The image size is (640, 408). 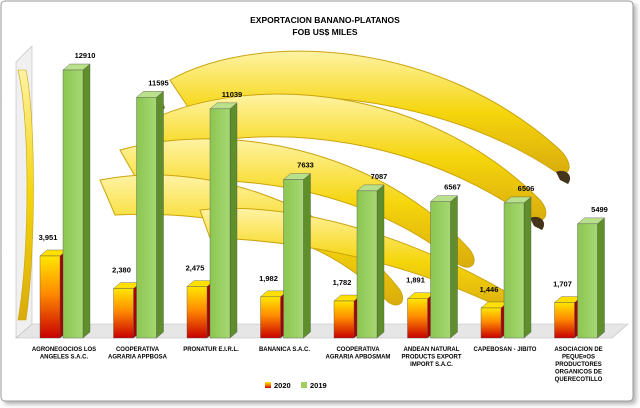 I want to click on category-label-line-5-2: IMPORT S.A.C., so click(x=431, y=365).